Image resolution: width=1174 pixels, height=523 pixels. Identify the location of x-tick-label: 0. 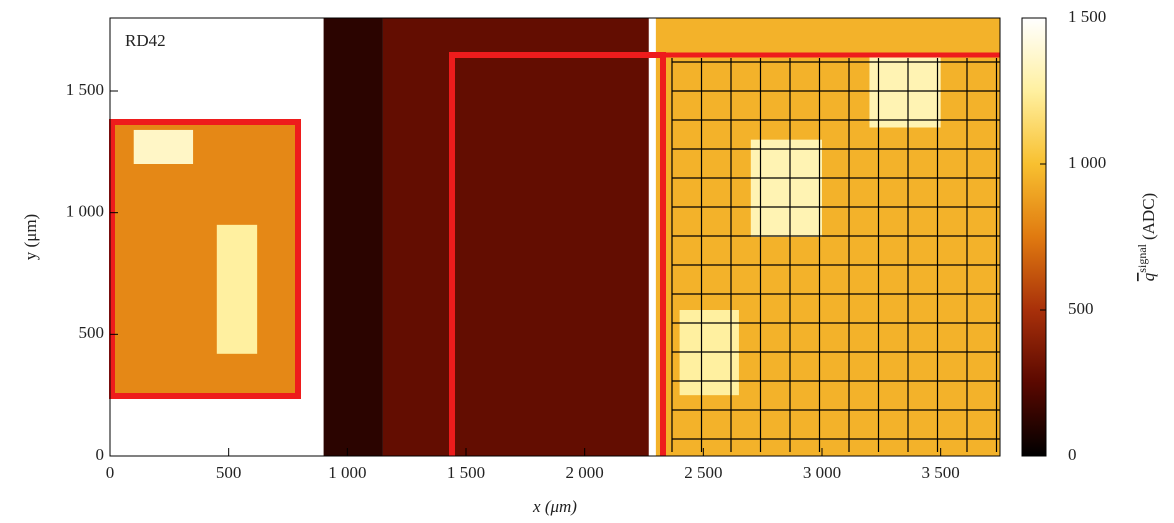
(110, 472).